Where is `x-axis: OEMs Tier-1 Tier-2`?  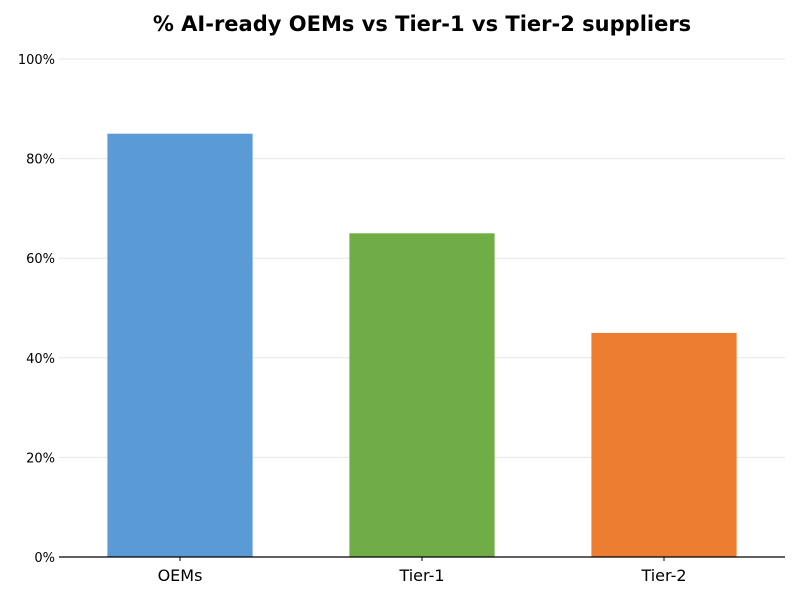
x-axis: OEMs Tier-1 Tier-2 is located at coordinates (422, 571).